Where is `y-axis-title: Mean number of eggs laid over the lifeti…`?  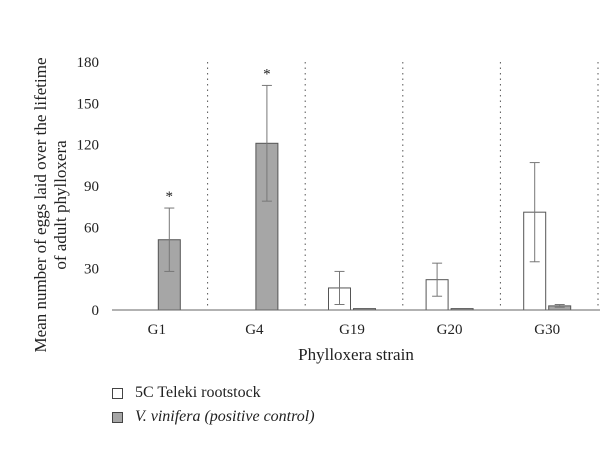 y-axis-title: Mean number of eggs laid over the lifeti… is located at coordinates (50, 204).